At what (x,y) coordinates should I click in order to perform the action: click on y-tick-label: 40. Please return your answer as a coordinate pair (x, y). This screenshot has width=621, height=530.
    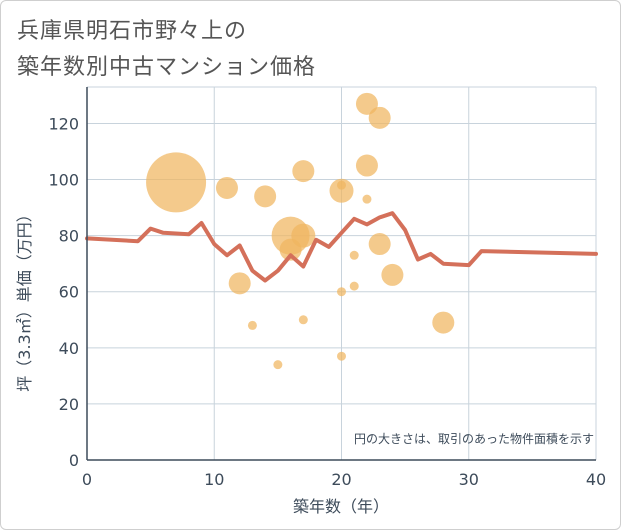
    Looking at the image, I should click on (69, 348).